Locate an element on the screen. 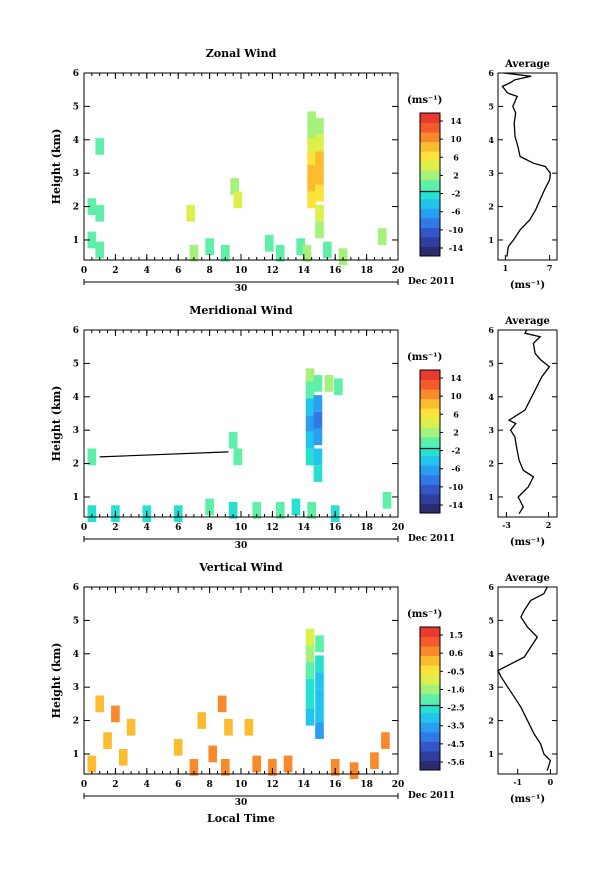  avg-y-tick-label: 5 is located at coordinates (491, 106).